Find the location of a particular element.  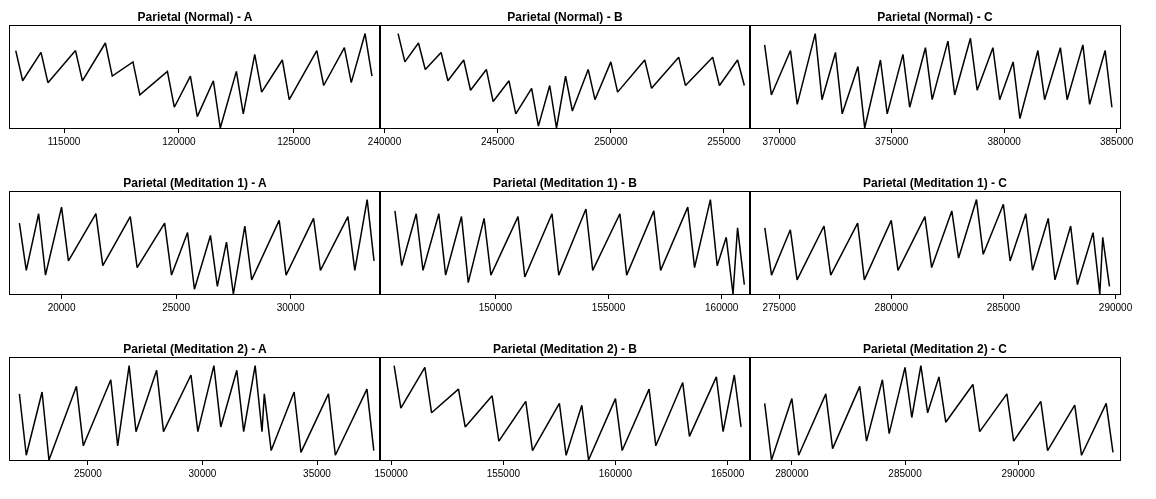

x-tick-label: 165000 is located at coordinates (727, 473).